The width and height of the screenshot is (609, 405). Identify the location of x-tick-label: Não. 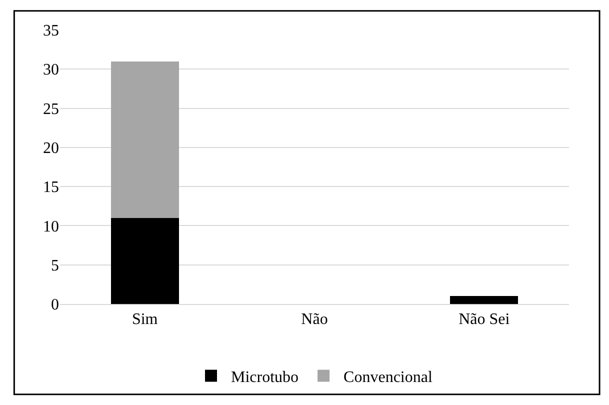
(314, 319).